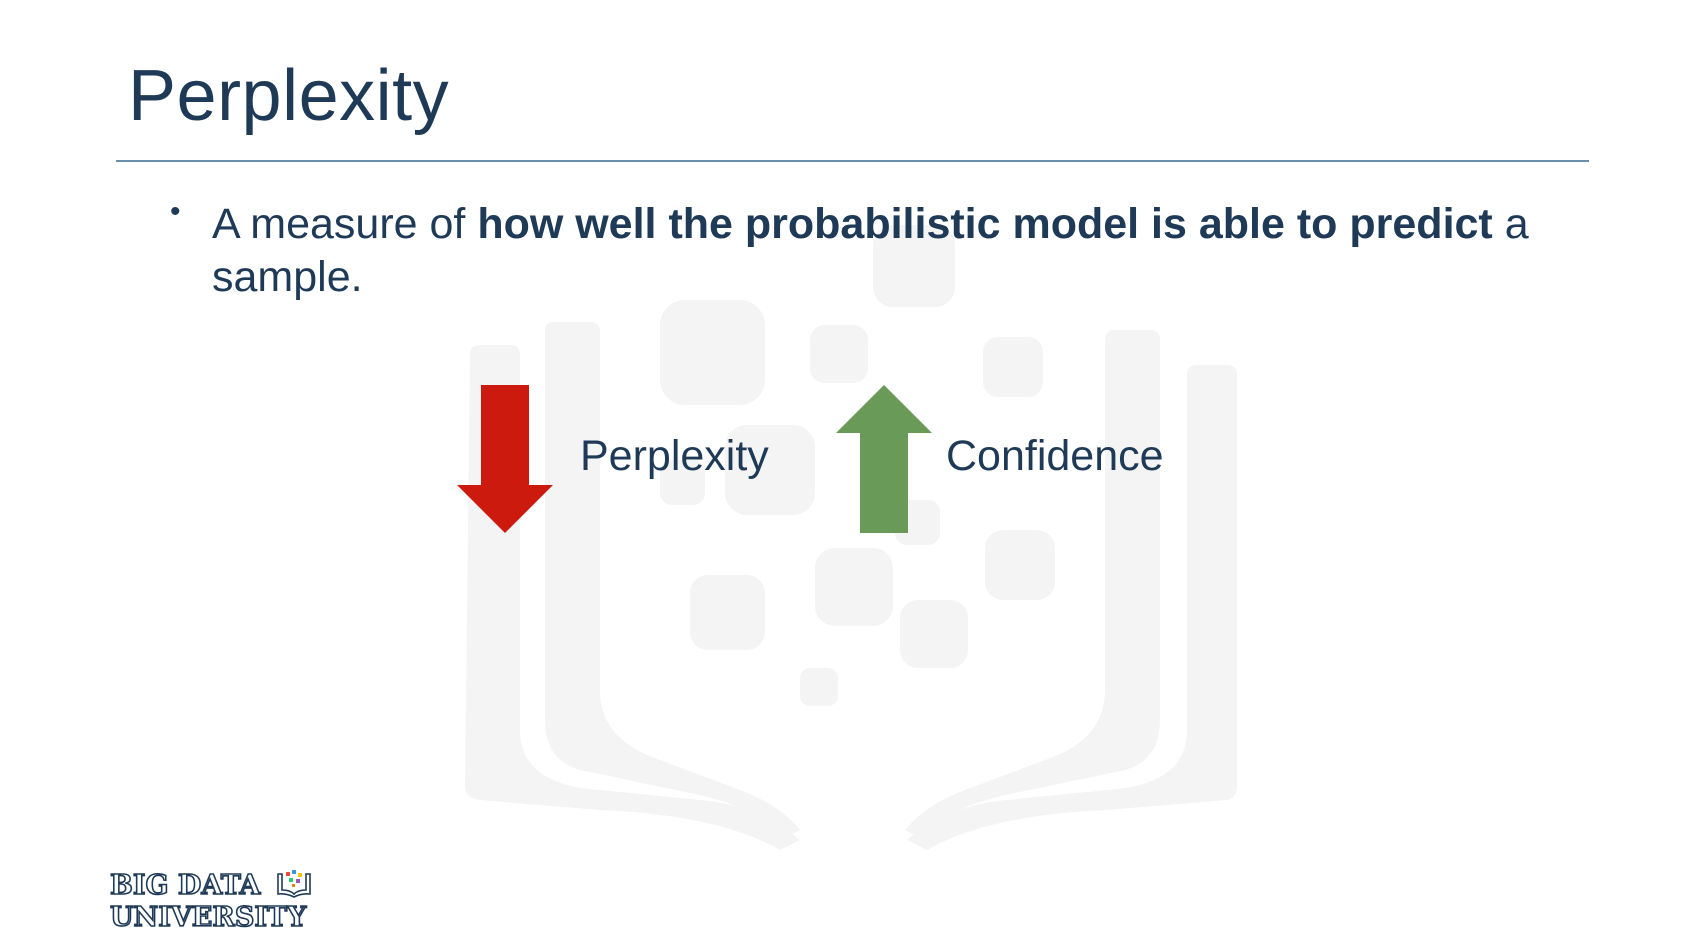  I want to click on logo-mark: BIG DATA UNIVERSITY, so click(210, 901).